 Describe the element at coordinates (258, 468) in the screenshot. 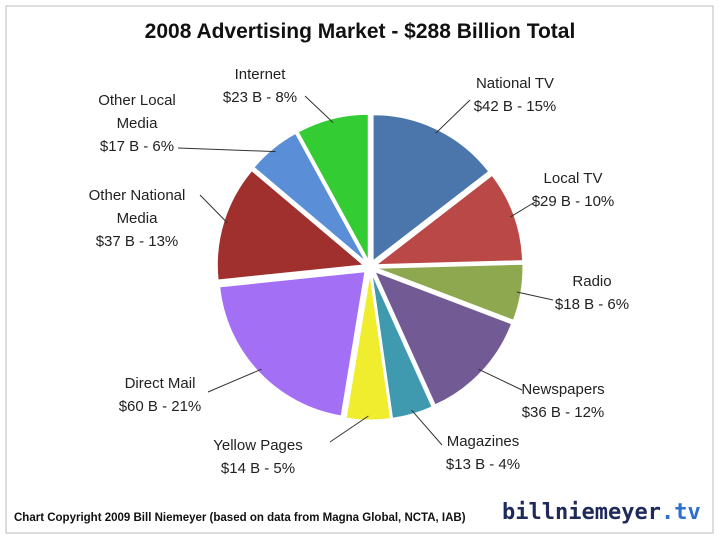

I see `value-label: $14 B - 5%` at that location.